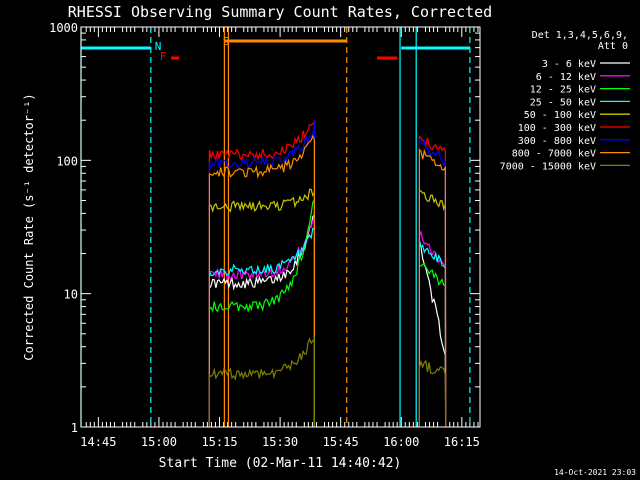  Describe the element at coordinates (560, 115) in the screenshot. I see `legend-label: 50 - 100 keV` at that location.